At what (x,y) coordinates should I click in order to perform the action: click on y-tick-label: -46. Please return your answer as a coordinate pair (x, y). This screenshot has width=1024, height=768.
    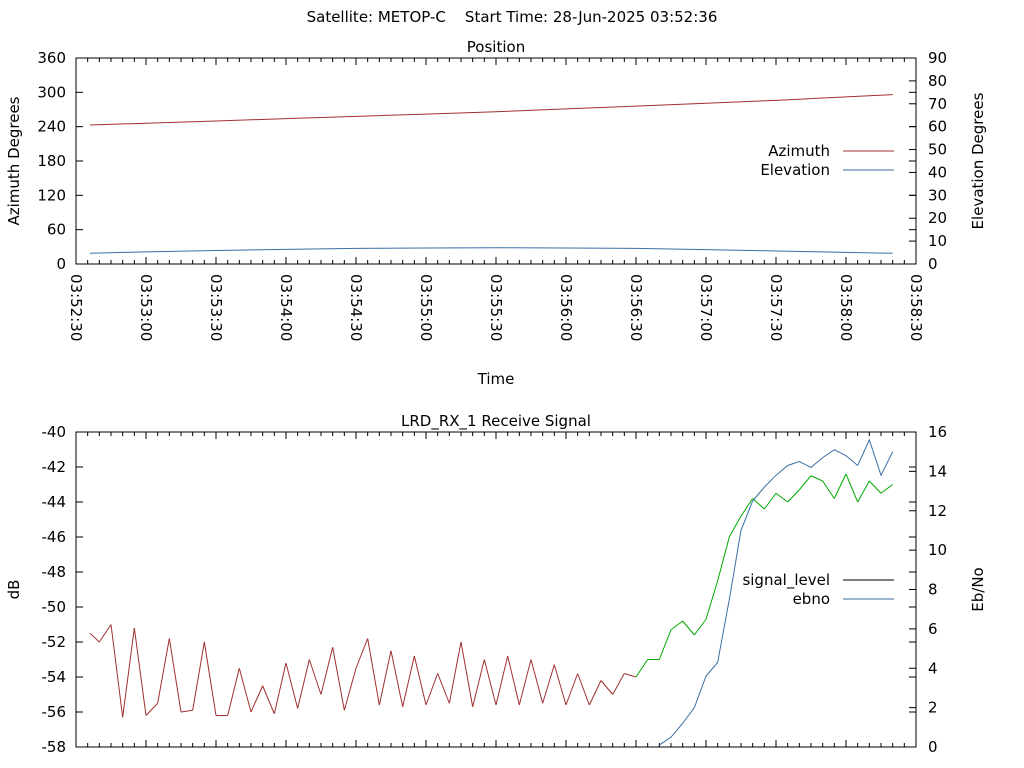
    Looking at the image, I should click on (54, 537).